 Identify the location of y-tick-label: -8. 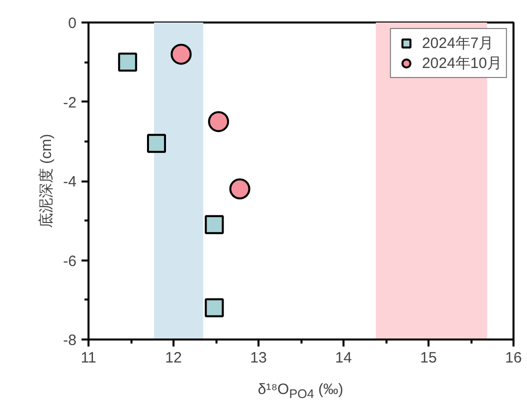
(70, 340).